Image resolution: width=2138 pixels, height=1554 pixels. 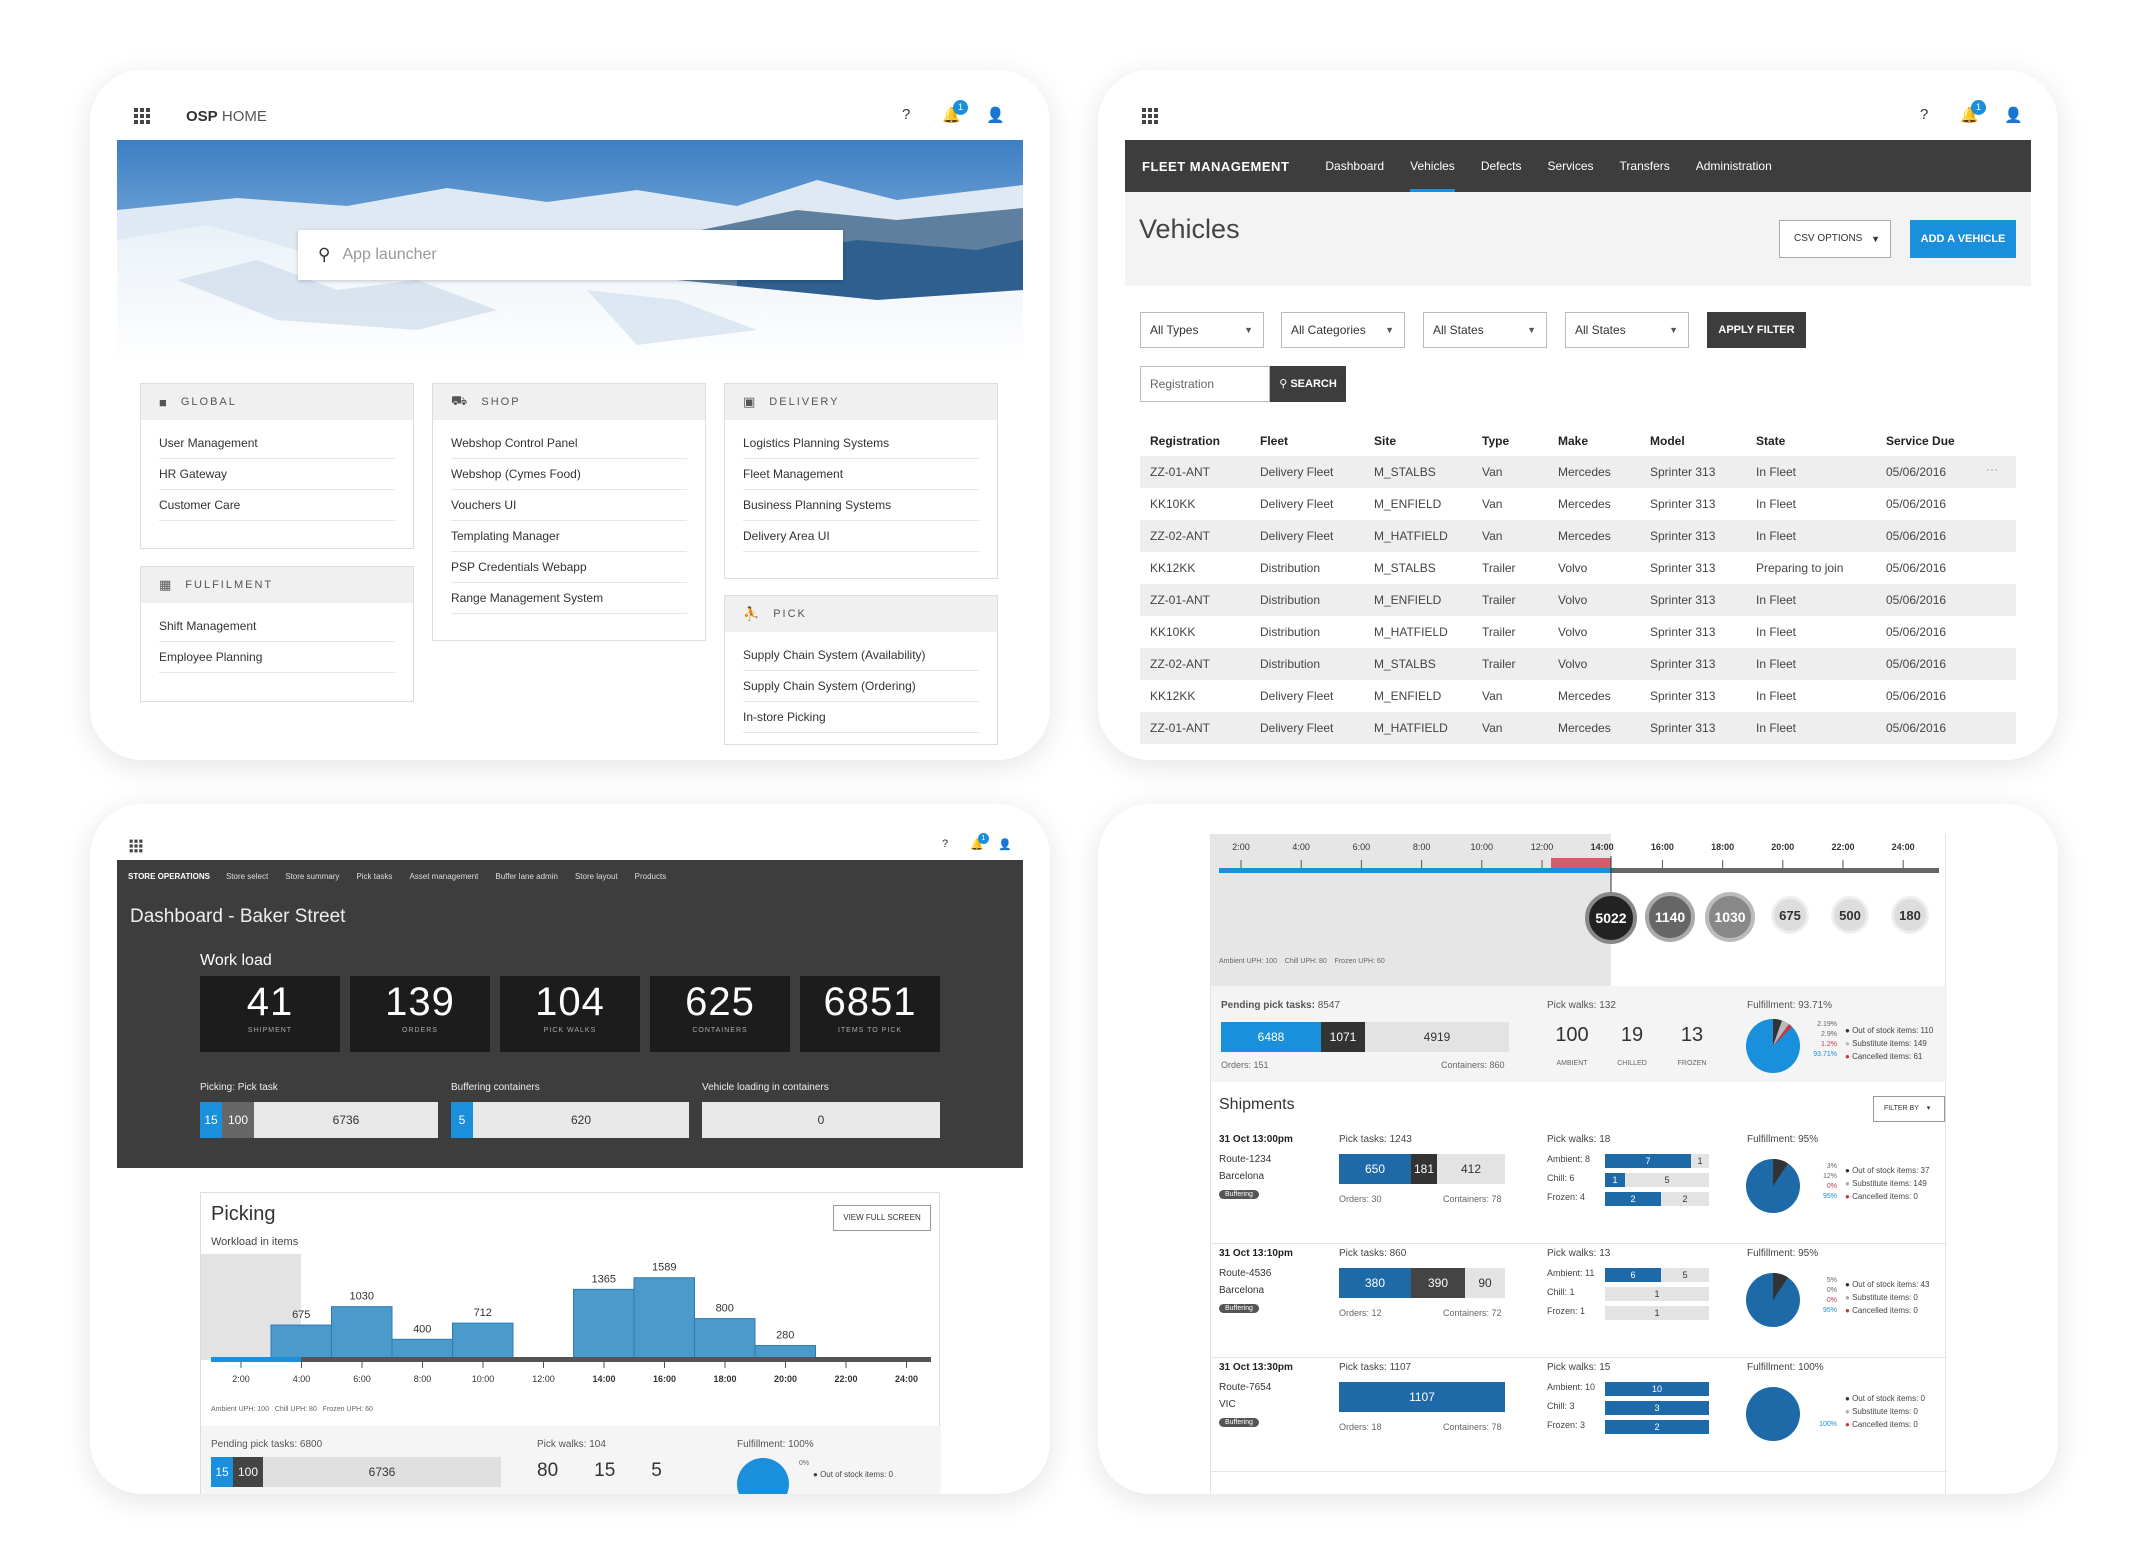 What do you see at coordinates (569, 443) in the screenshot?
I see `tile-link: Webshop Control Panel` at bounding box center [569, 443].